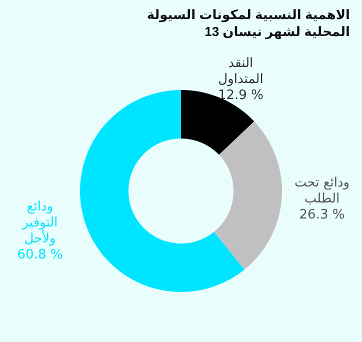 This screenshot has width=362, height=342. I want to click on slice-label: ودائع تحت الطلب, so click(322, 190).